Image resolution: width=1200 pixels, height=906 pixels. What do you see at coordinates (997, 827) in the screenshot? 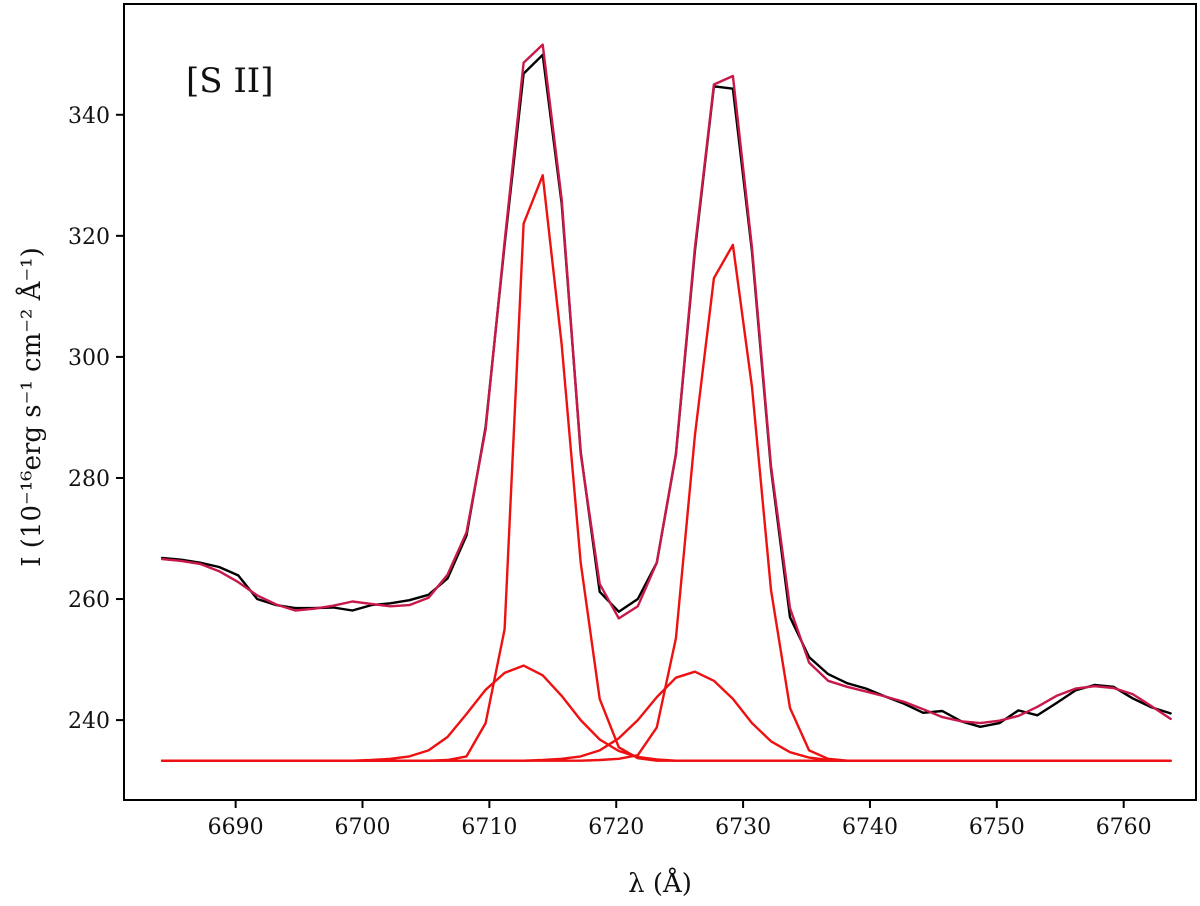
I see `x-tick-label: 6750` at bounding box center [997, 827].